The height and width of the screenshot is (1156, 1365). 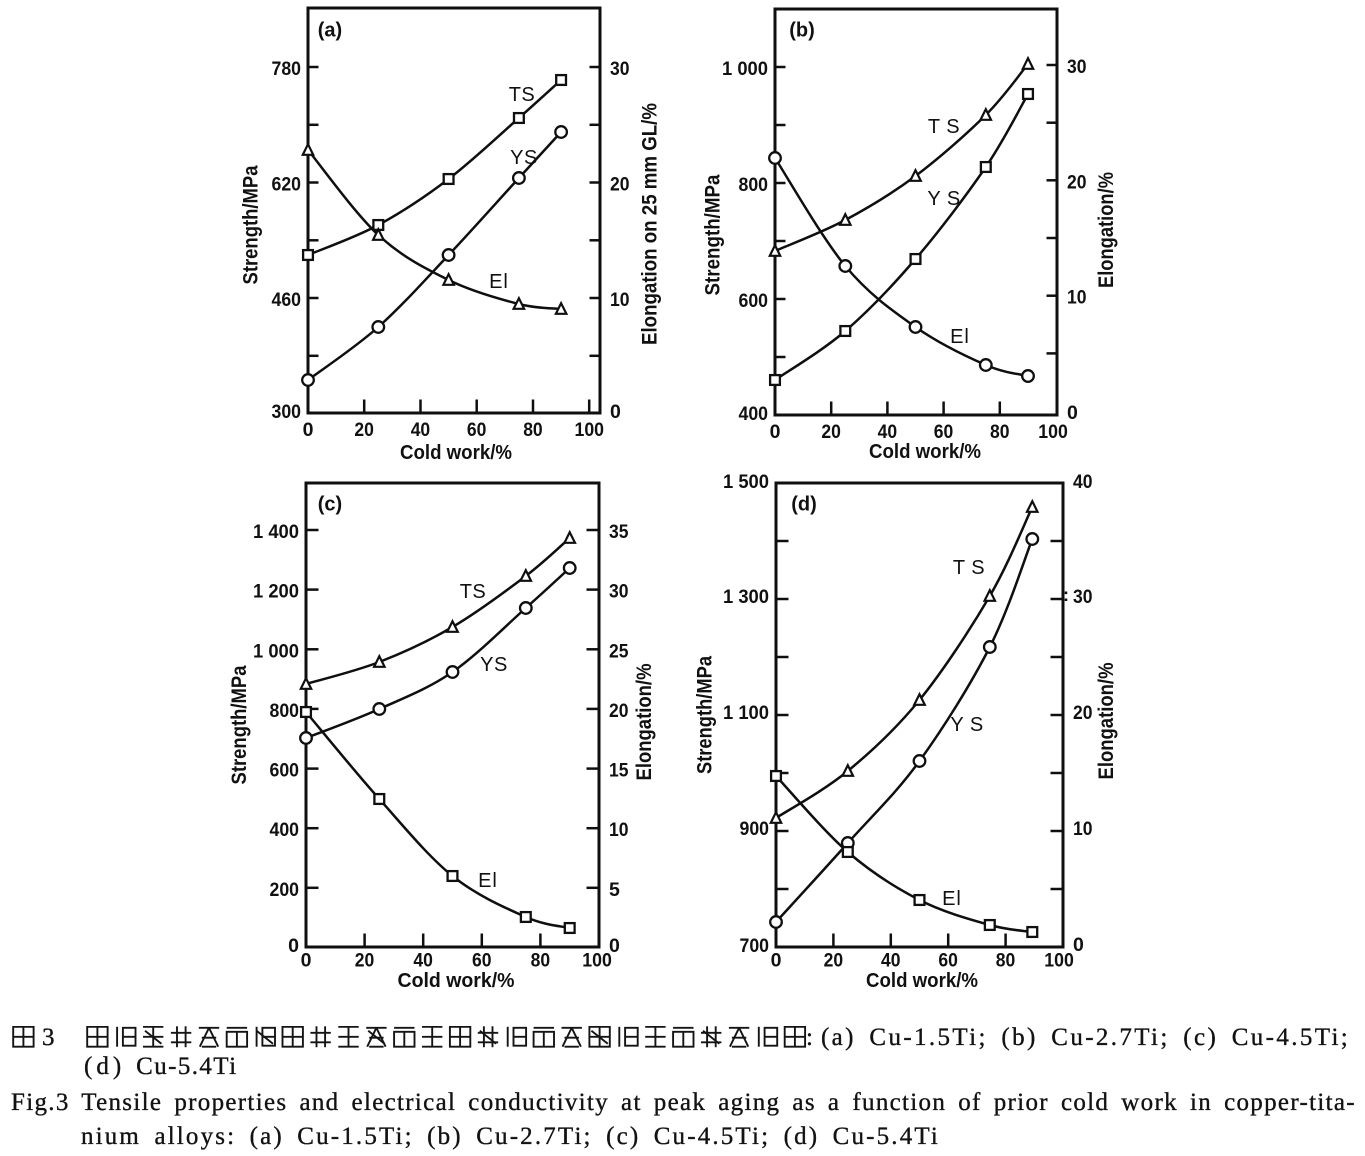 I want to click on svg-text: 5, so click(x=614, y=890).